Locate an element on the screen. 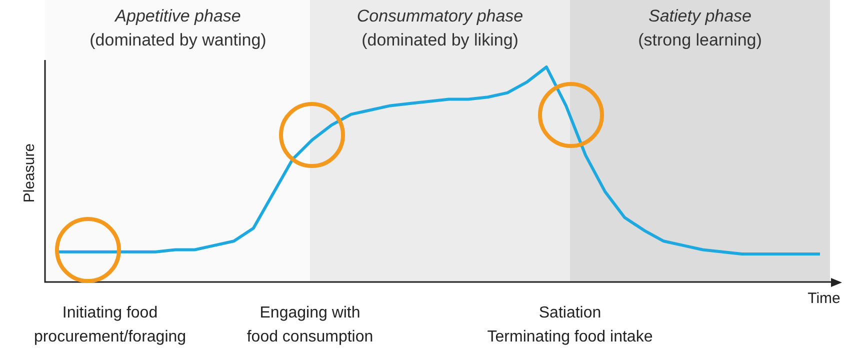  text: Consummatory phase (dominated by liking) is located at coordinates (440, 28).